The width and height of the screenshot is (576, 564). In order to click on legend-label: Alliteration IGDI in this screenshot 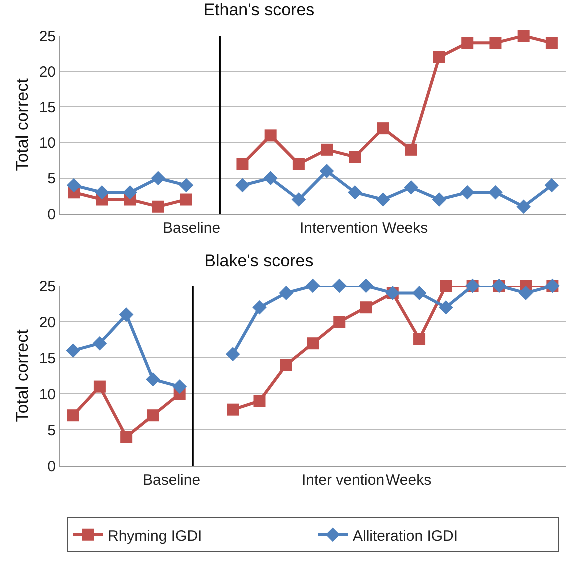, I will do `click(405, 536)`.